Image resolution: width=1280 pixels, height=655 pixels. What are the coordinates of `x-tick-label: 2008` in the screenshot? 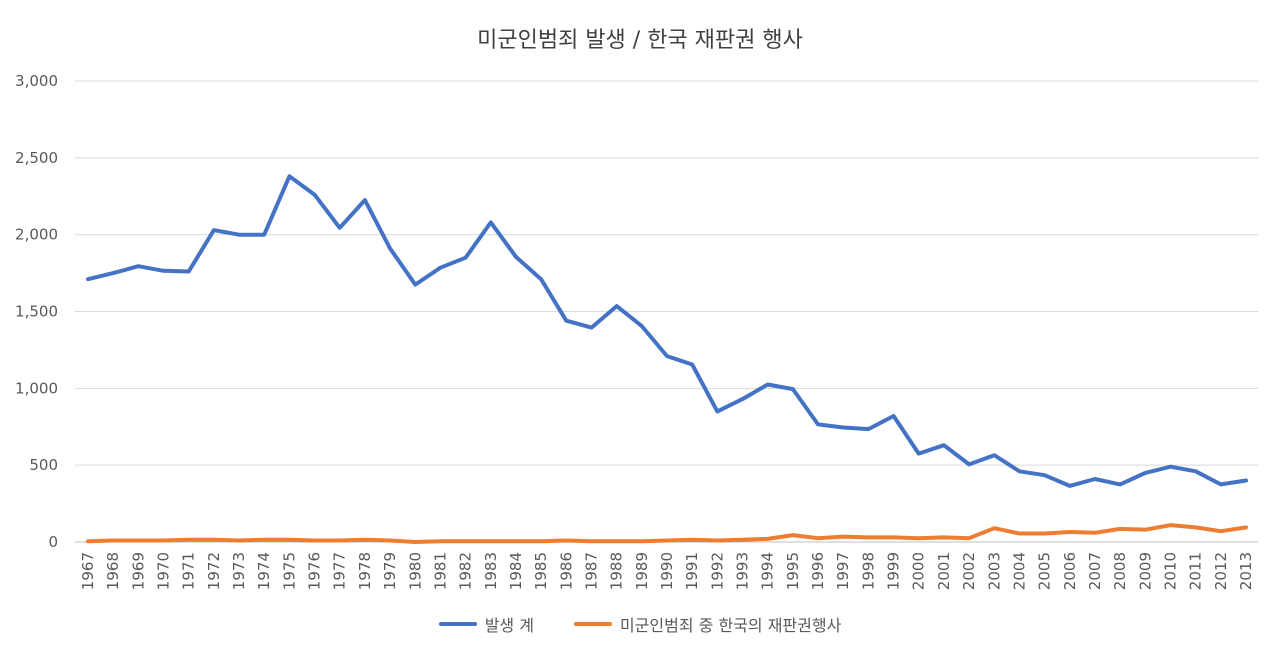 It's located at (1120, 571).